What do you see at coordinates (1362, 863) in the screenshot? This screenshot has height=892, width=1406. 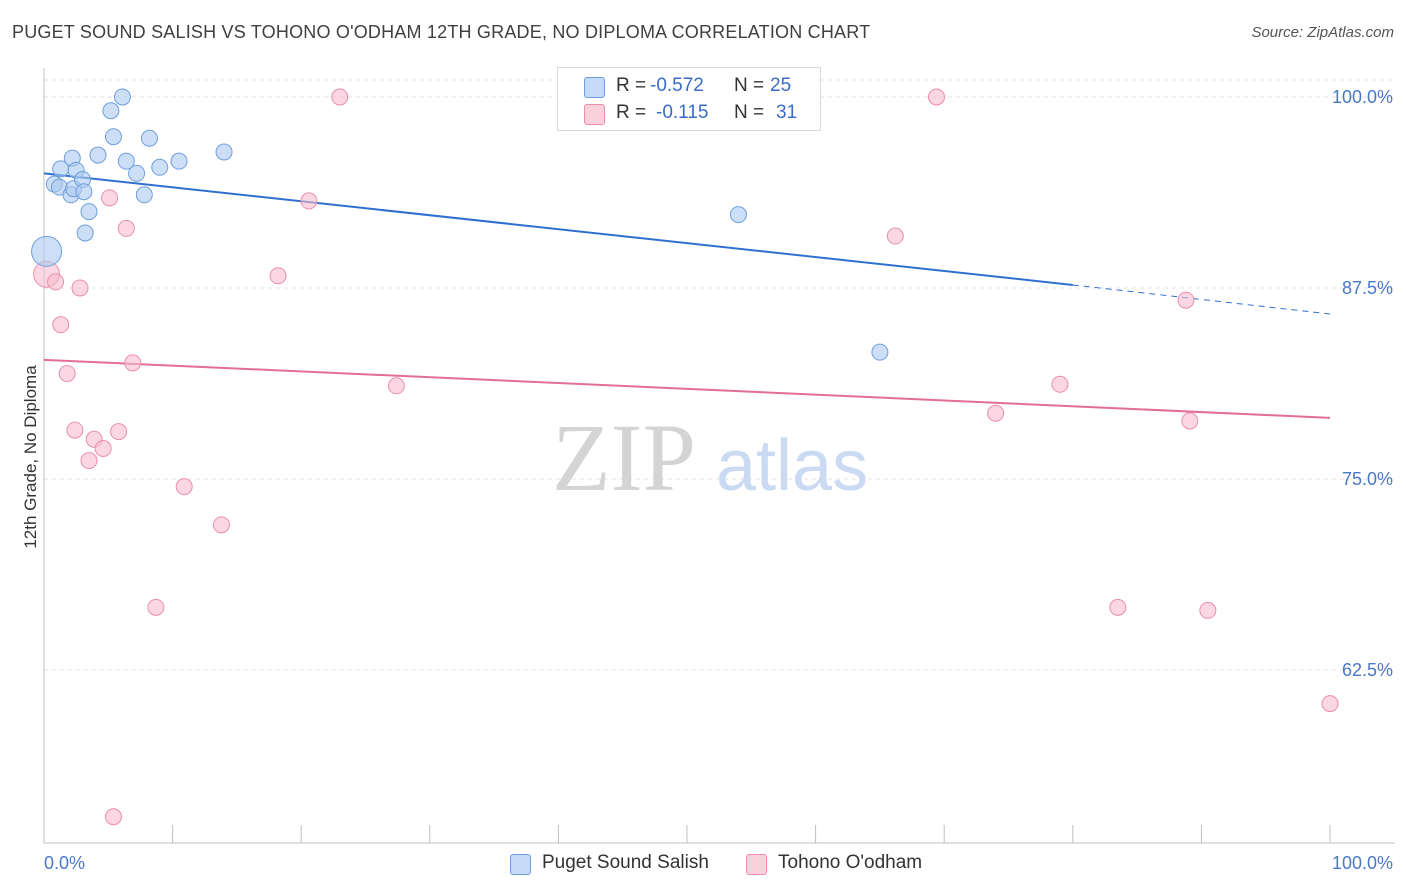 I see `x-tick-label: 100.0%` at bounding box center [1362, 863].